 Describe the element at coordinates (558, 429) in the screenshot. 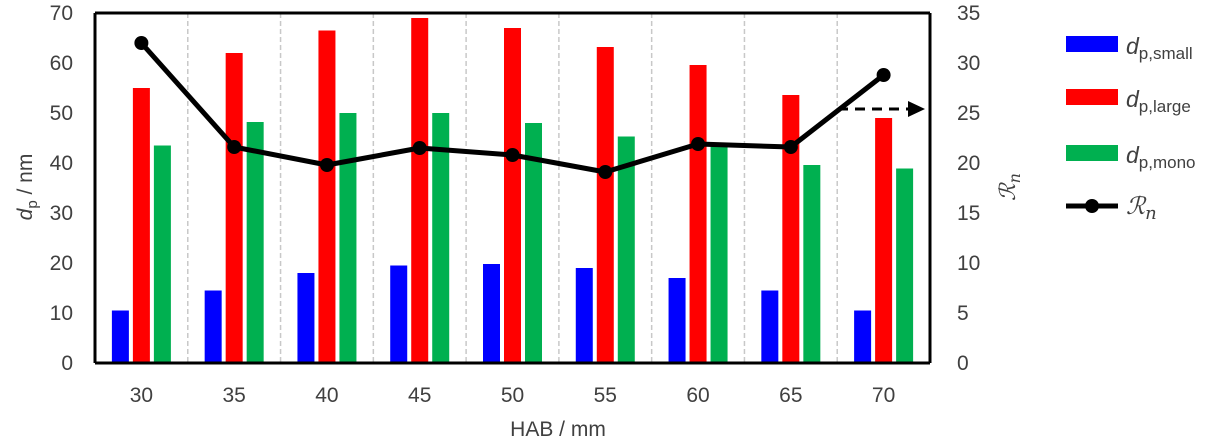

I see `x-axis-title: HAB / mm` at that location.